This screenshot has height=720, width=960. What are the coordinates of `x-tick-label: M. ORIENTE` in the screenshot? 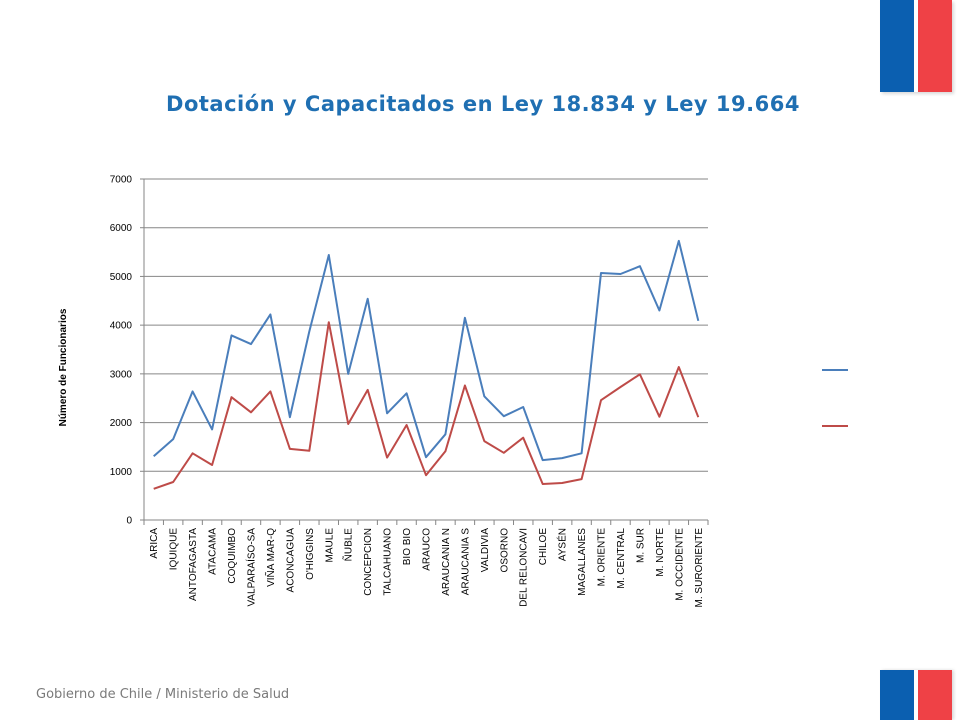 It's located at (602, 557).